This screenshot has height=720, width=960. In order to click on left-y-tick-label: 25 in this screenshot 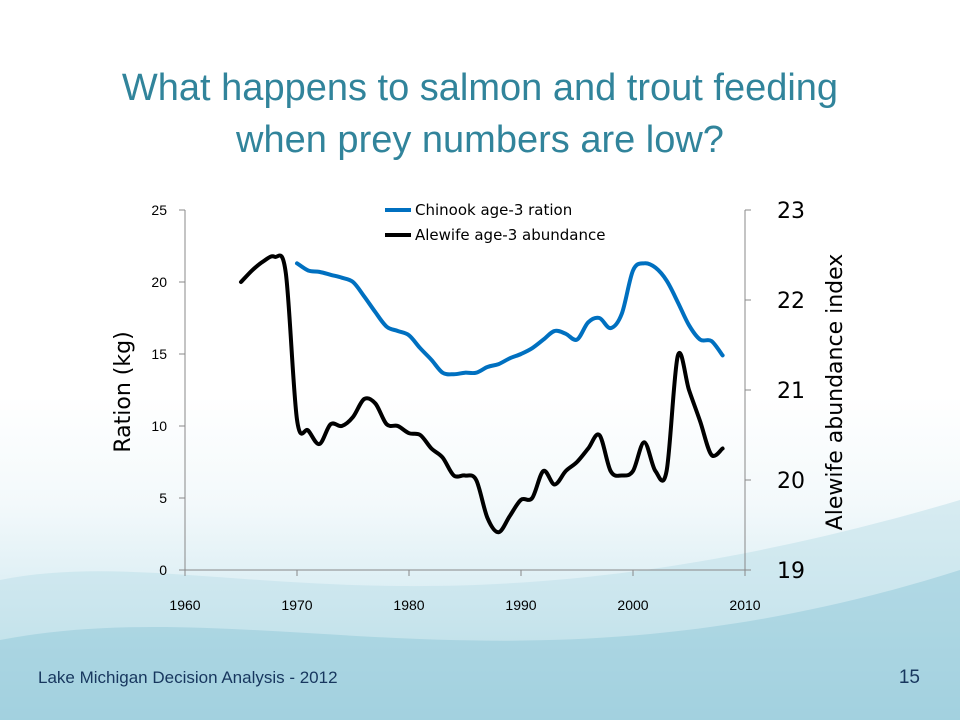, I will do `click(159, 210)`.